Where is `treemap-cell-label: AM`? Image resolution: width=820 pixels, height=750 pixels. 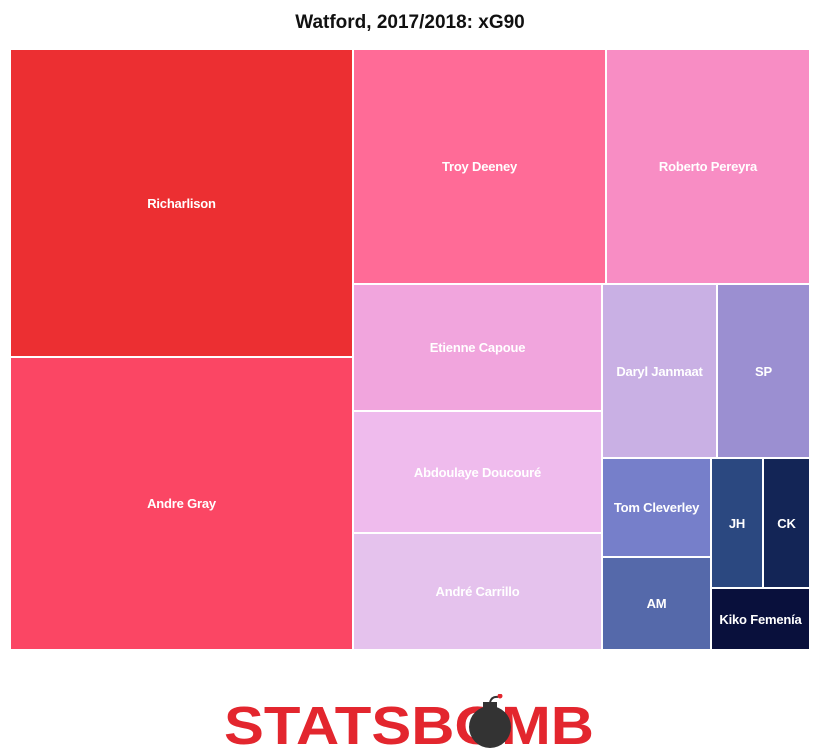 treemap-cell-label: AM is located at coordinates (656, 603).